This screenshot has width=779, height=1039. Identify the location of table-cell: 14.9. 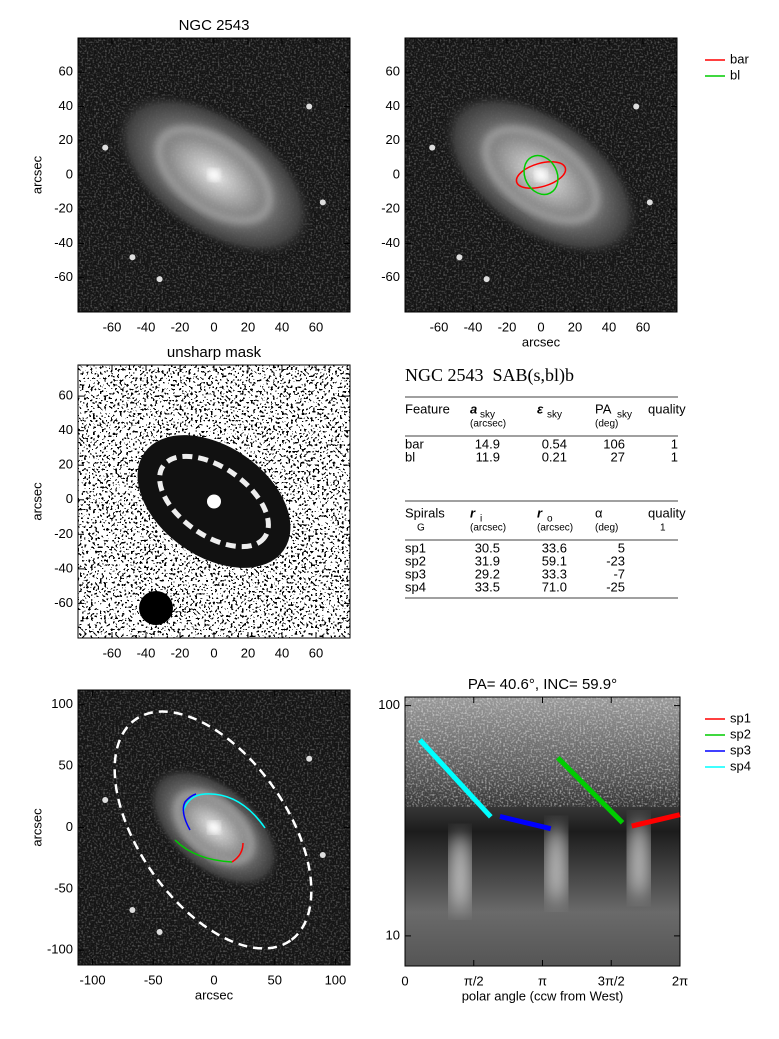
(487, 443).